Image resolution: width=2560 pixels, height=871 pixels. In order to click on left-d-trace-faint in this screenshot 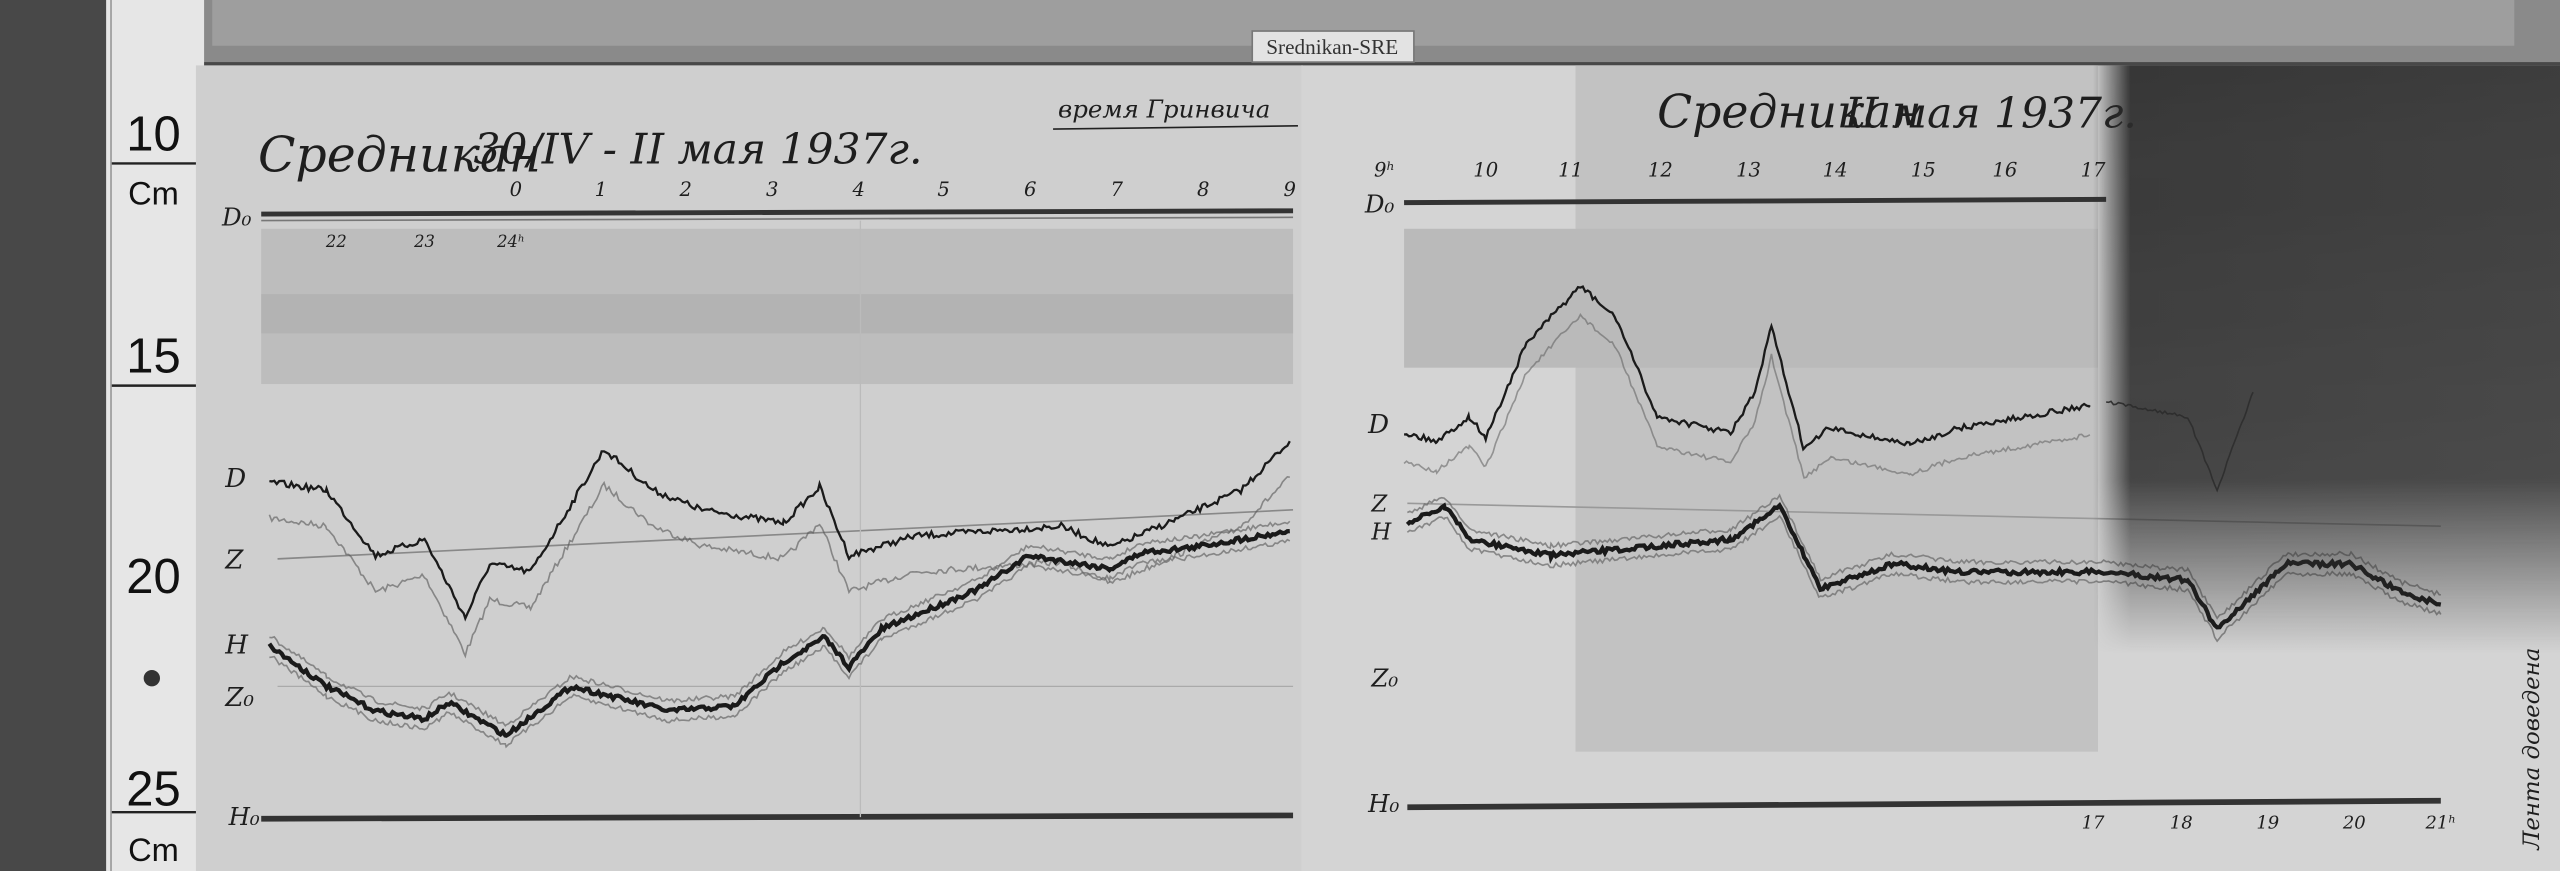, I will do `click(779, 567)`.